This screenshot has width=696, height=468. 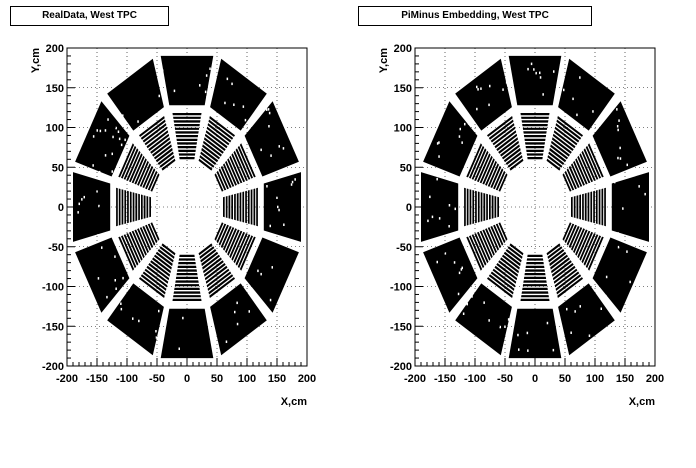 What do you see at coordinates (403, 129) in the screenshot?
I see `y-tick-label: 100` at bounding box center [403, 129].